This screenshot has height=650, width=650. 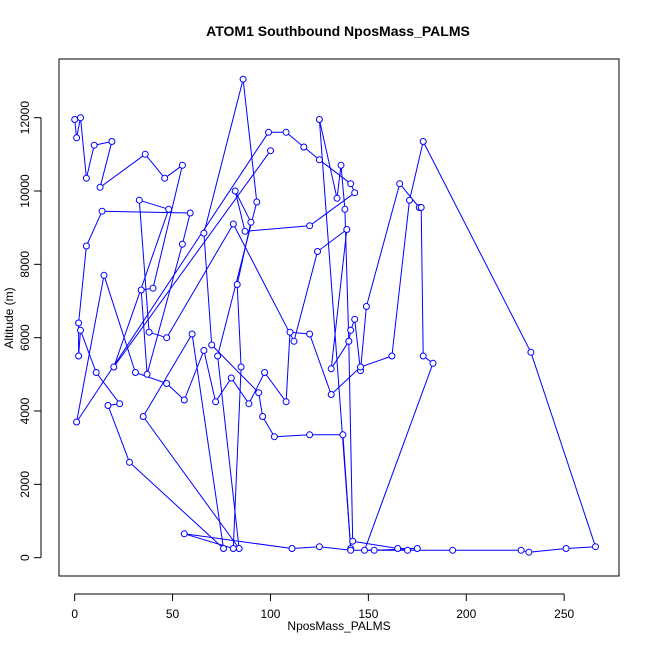 I want to click on x-tick-label: 0, so click(x=74, y=614).